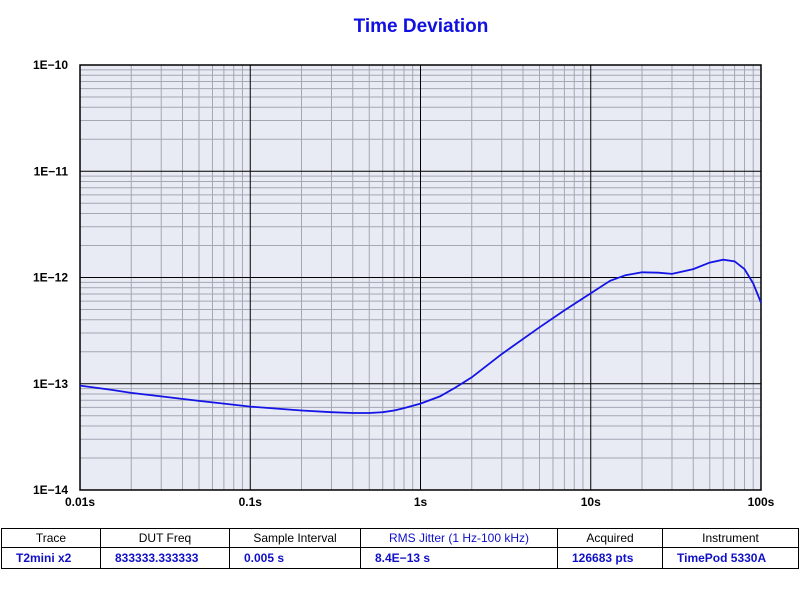 This screenshot has height=600, width=800. I want to click on value-instrument: TimePod 5330A, so click(730, 558).